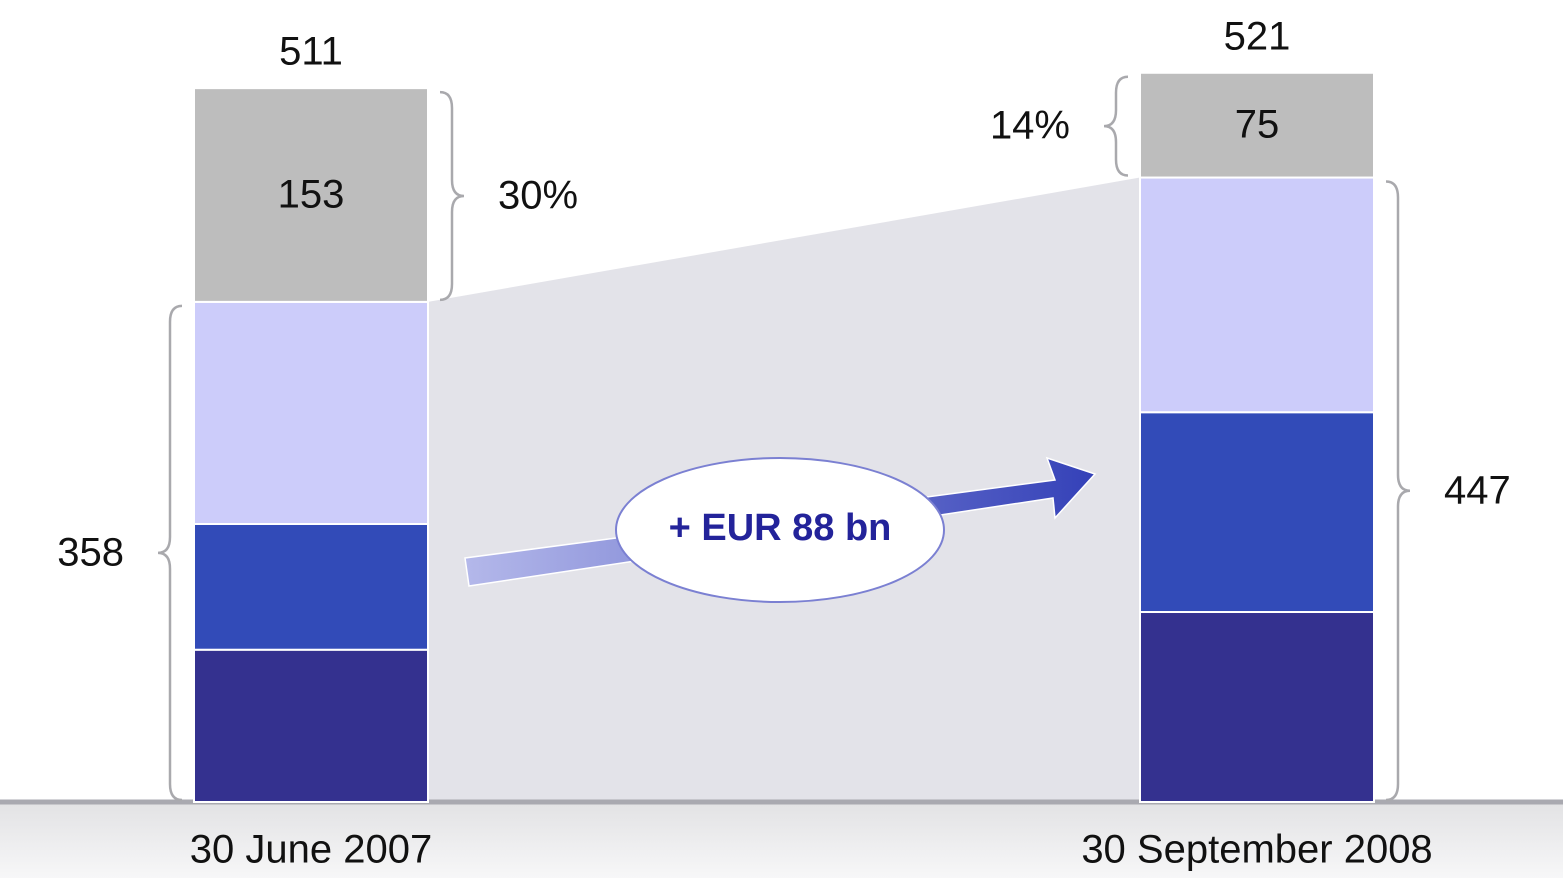  Describe the element at coordinates (311, 850) in the screenshot. I see `category-label: 30 June 2007` at that location.